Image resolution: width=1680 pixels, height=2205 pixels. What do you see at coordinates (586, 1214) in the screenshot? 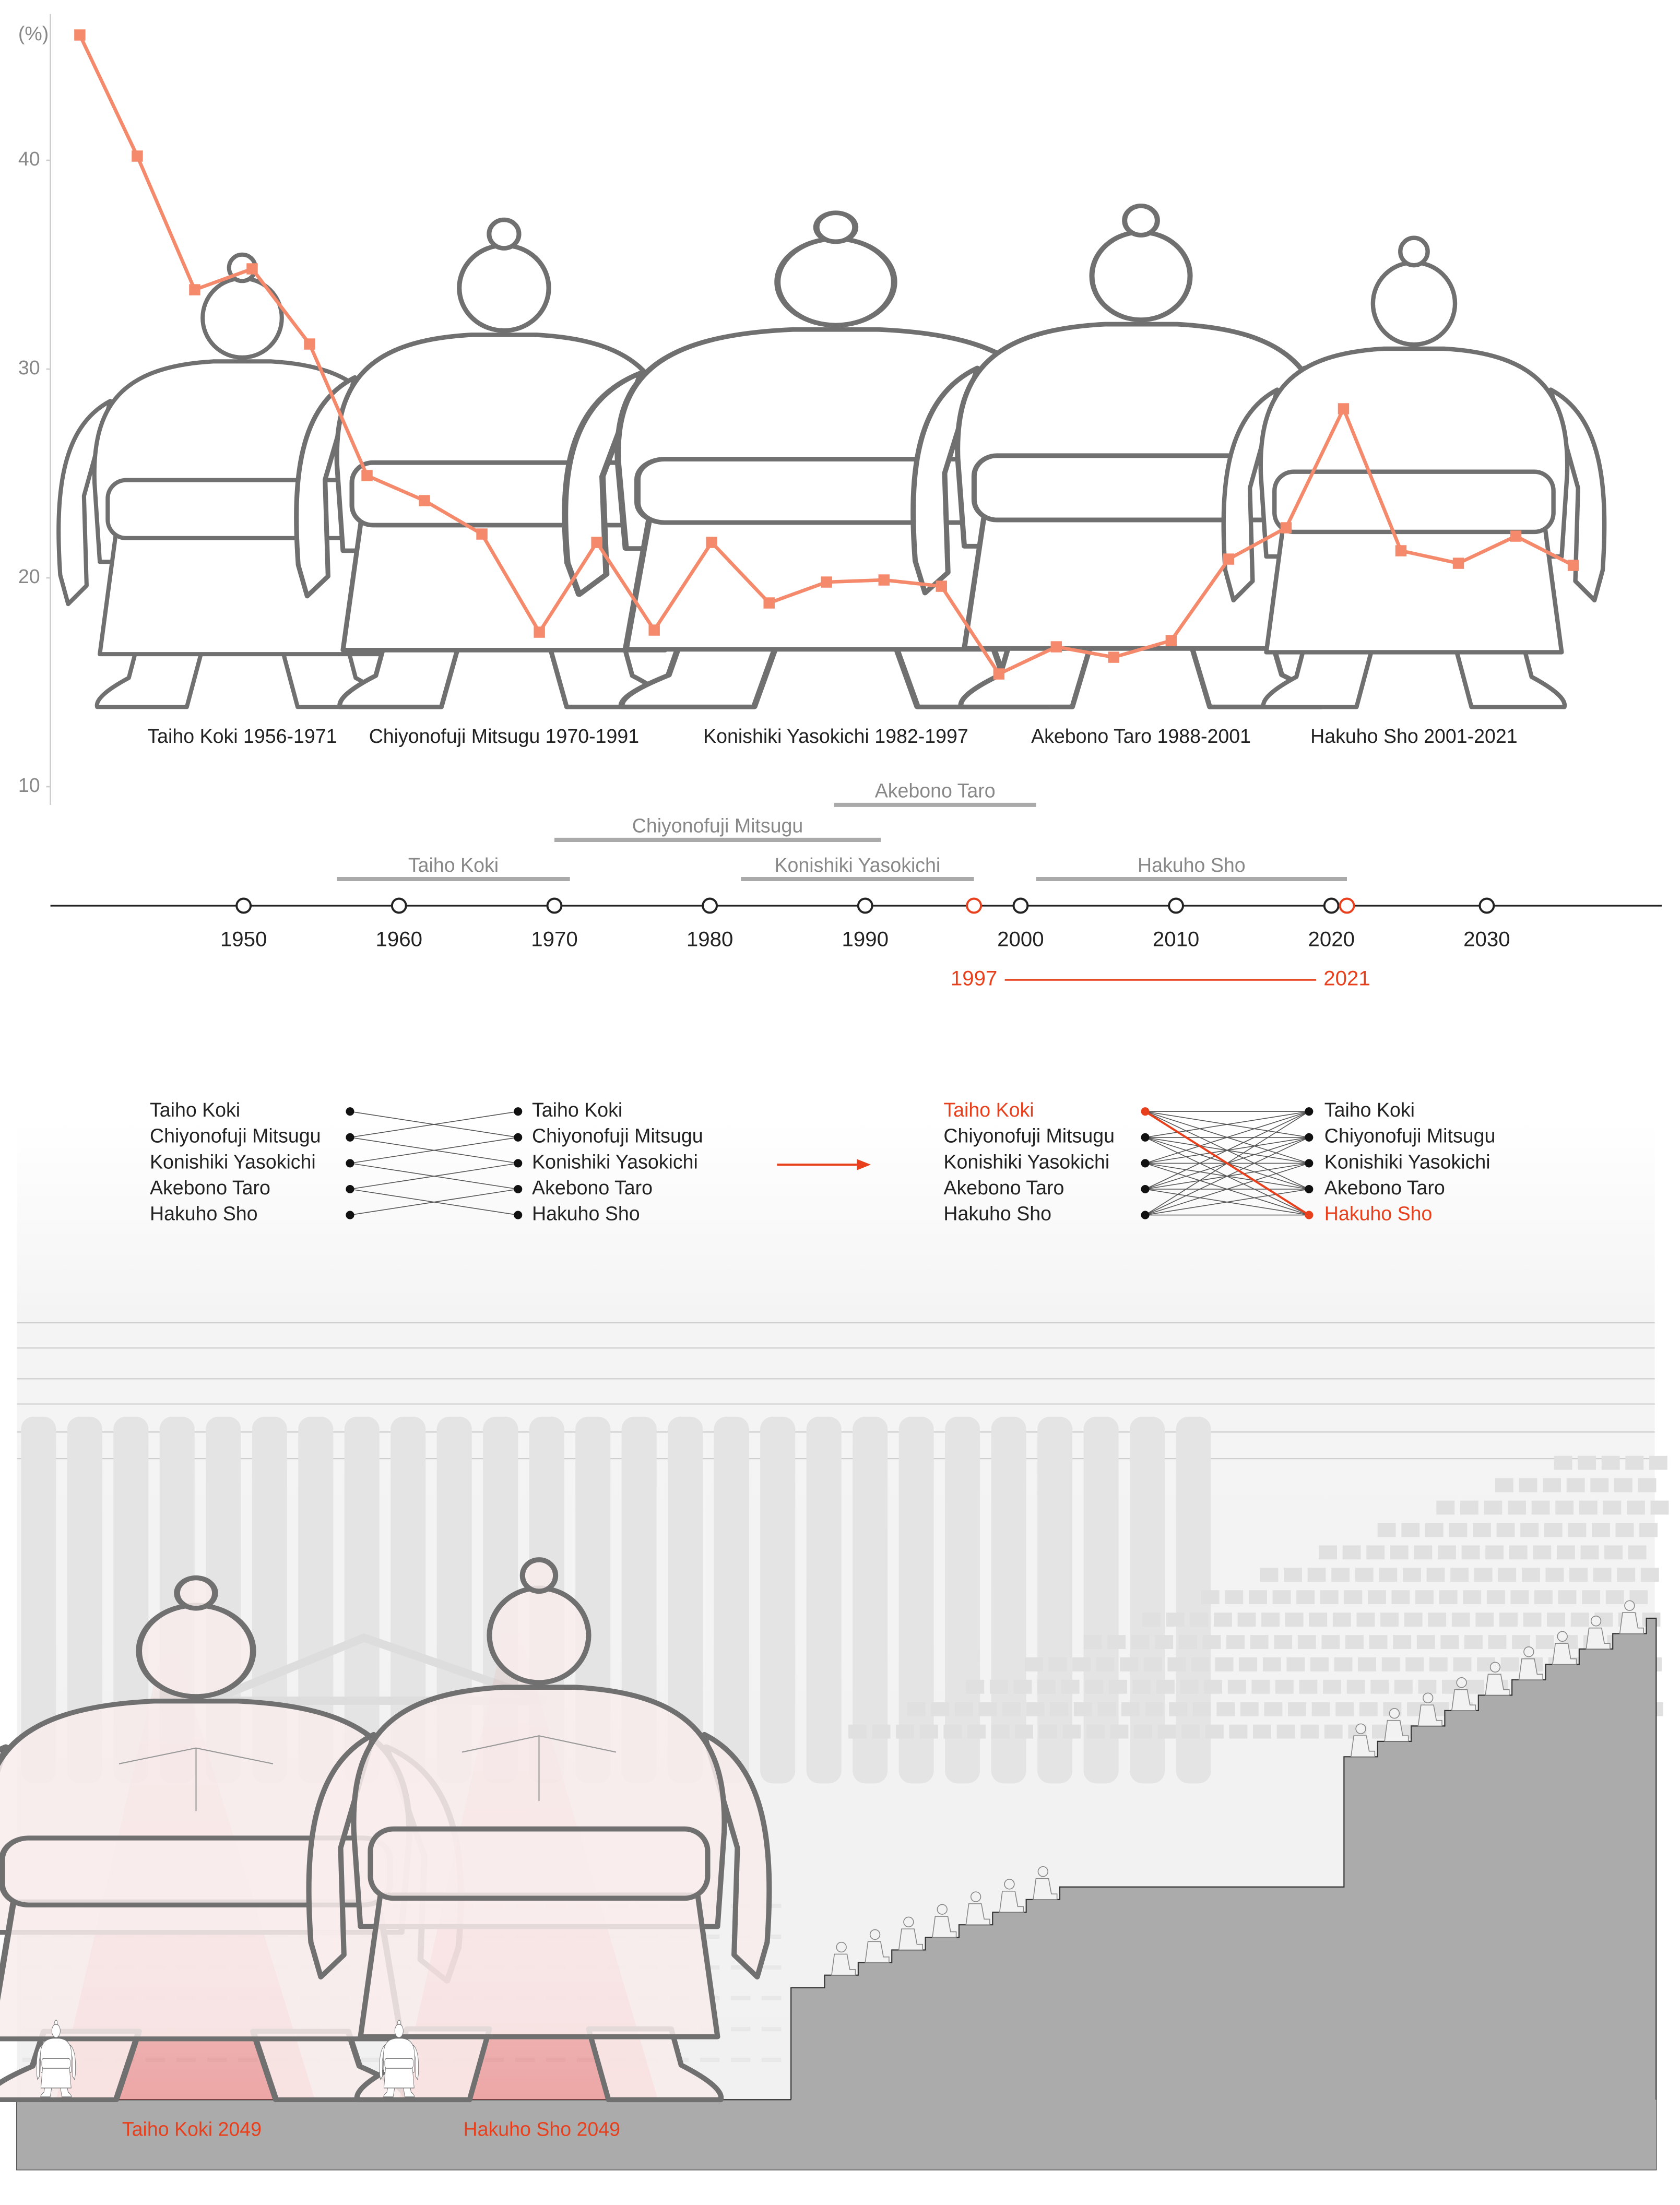
I see `name-right: Hakuho Sho` at bounding box center [586, 1214].